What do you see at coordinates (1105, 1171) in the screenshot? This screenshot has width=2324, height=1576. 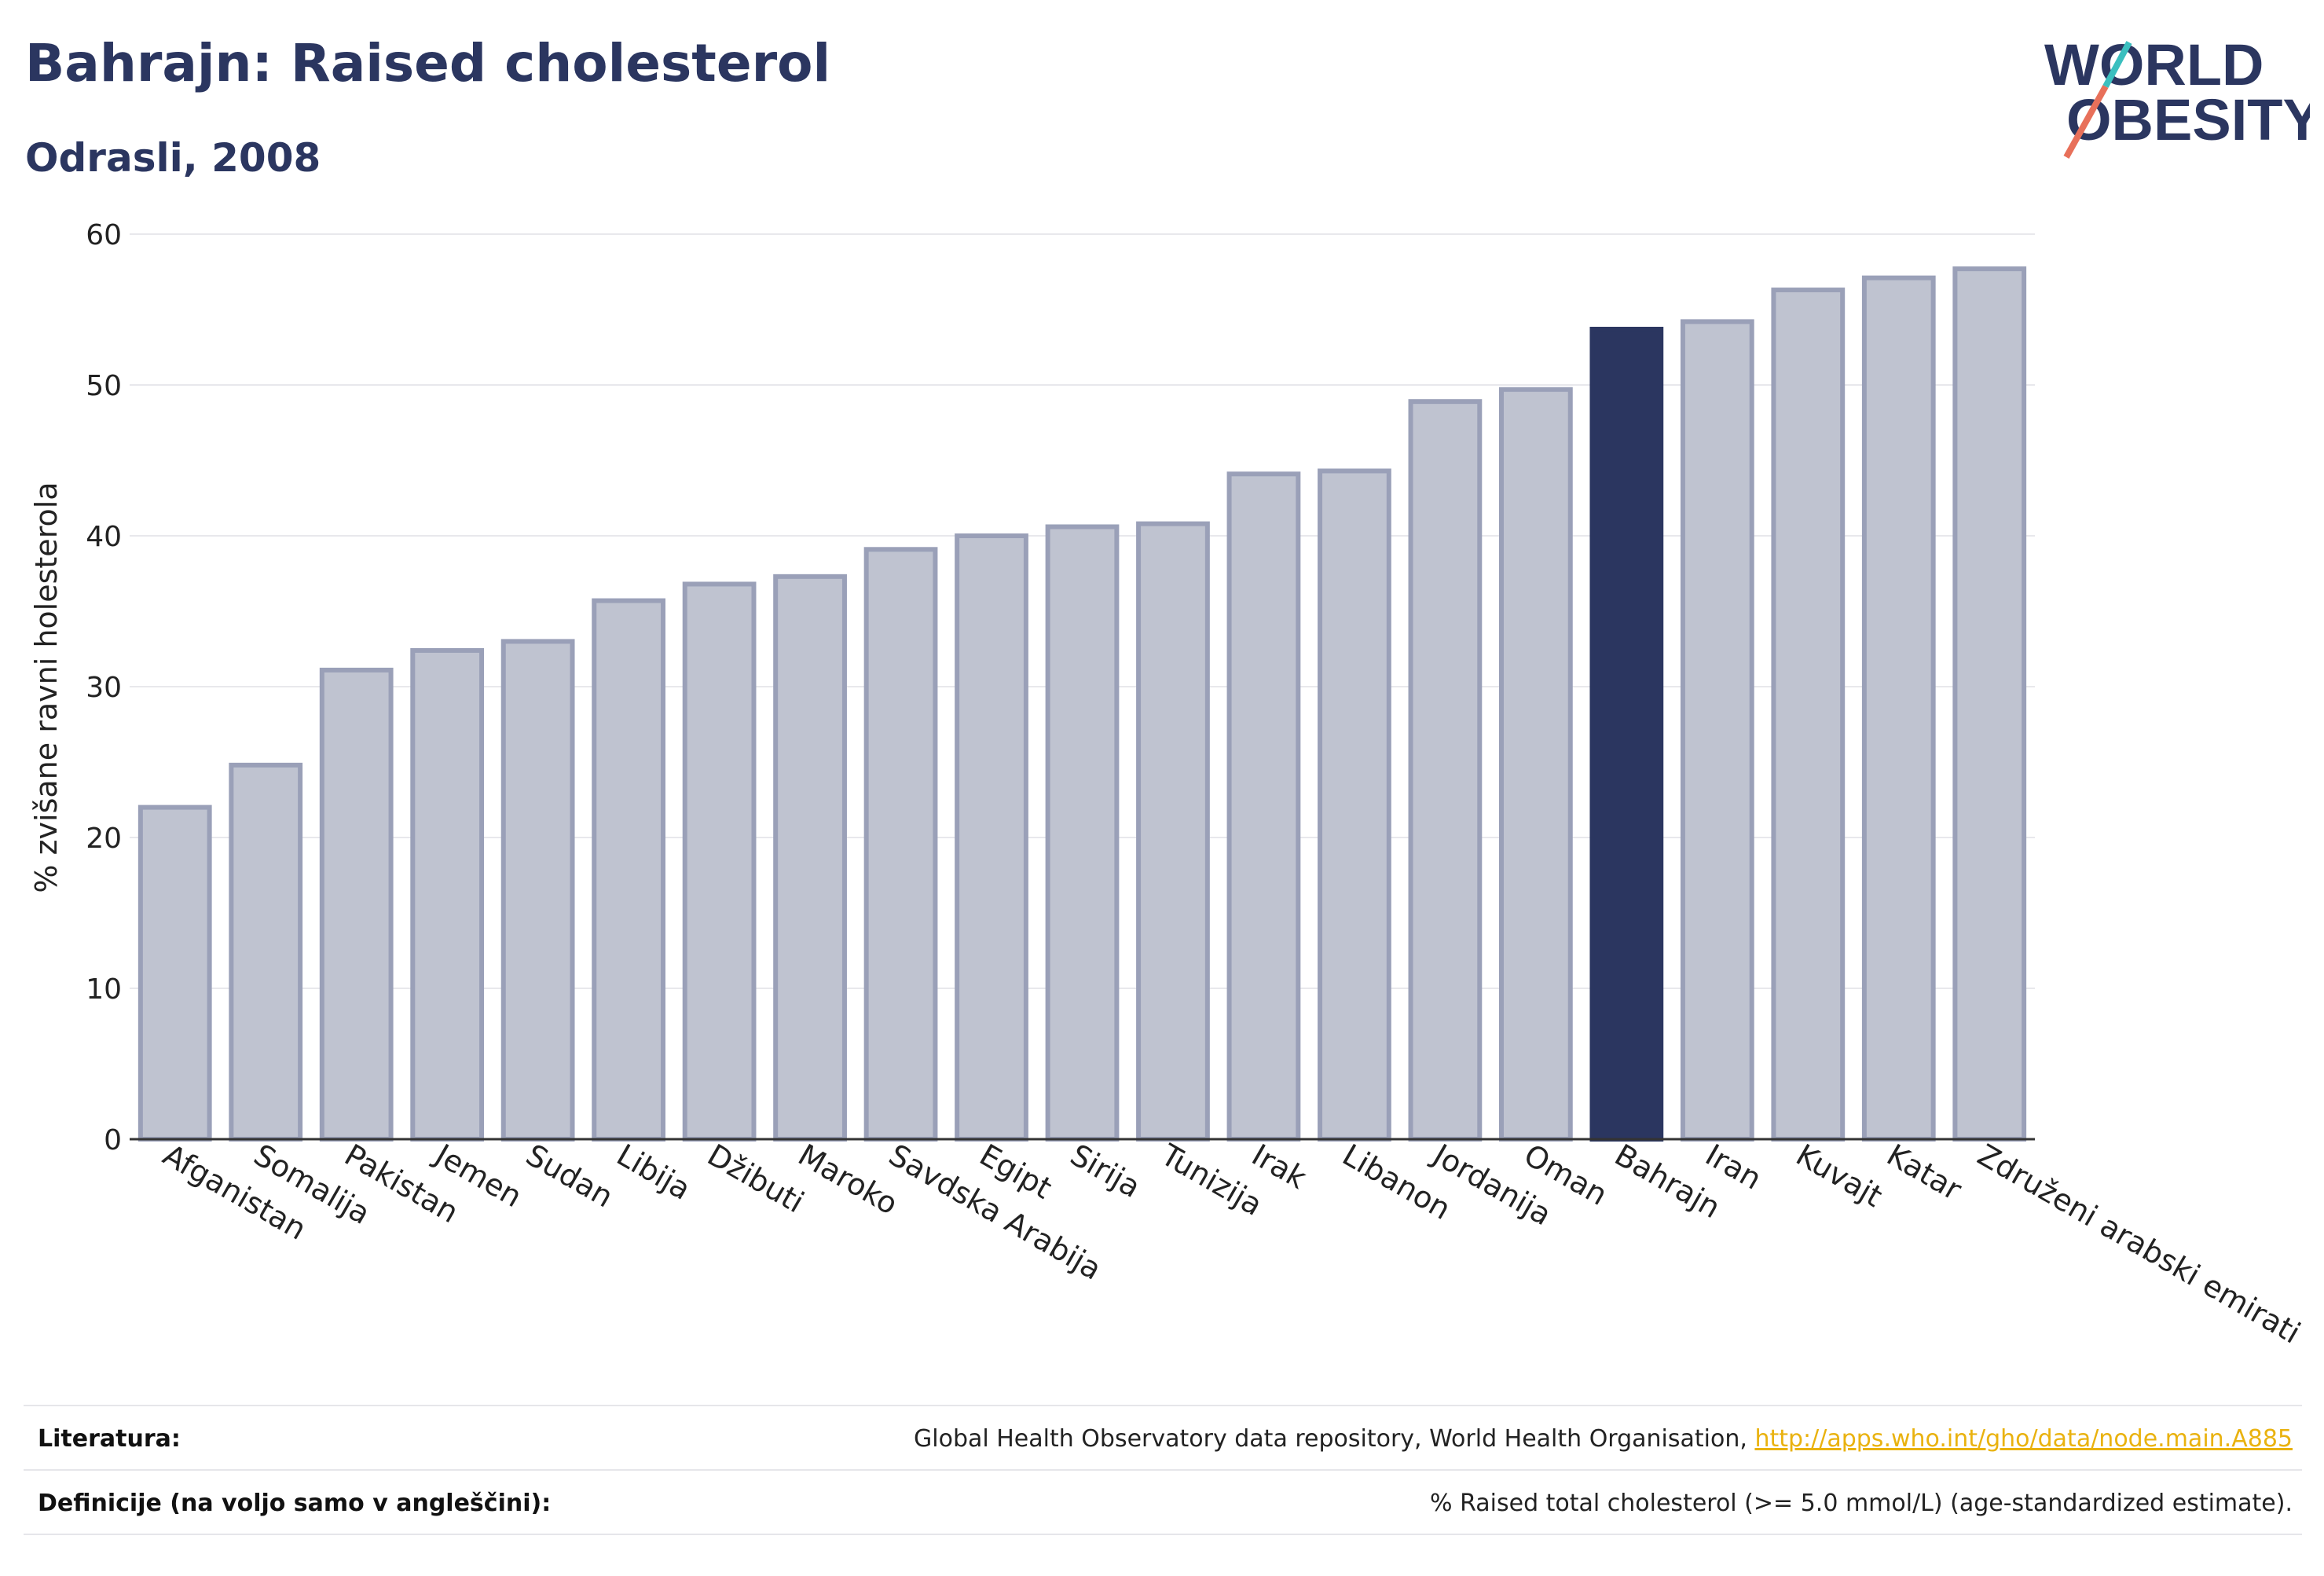 I see `x-tick-label: Sirija` at bounding box center [1105, 1171].